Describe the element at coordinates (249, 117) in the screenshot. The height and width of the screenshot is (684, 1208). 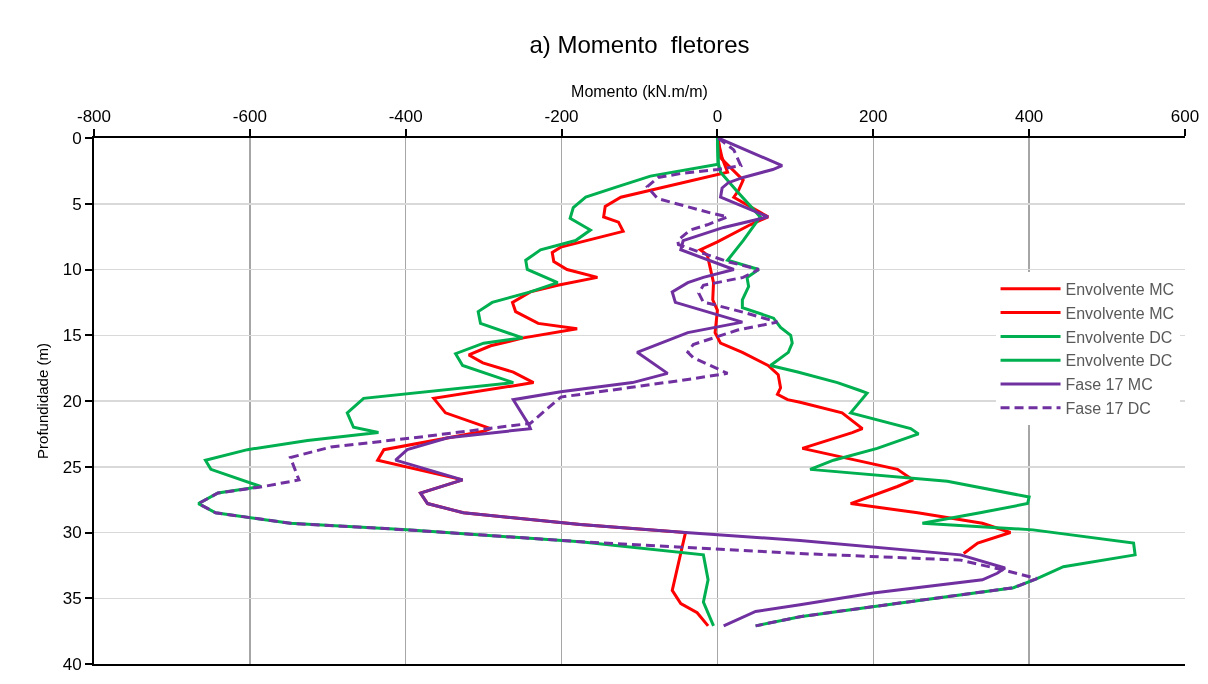
I see `x-tick-label: -600` at that location.